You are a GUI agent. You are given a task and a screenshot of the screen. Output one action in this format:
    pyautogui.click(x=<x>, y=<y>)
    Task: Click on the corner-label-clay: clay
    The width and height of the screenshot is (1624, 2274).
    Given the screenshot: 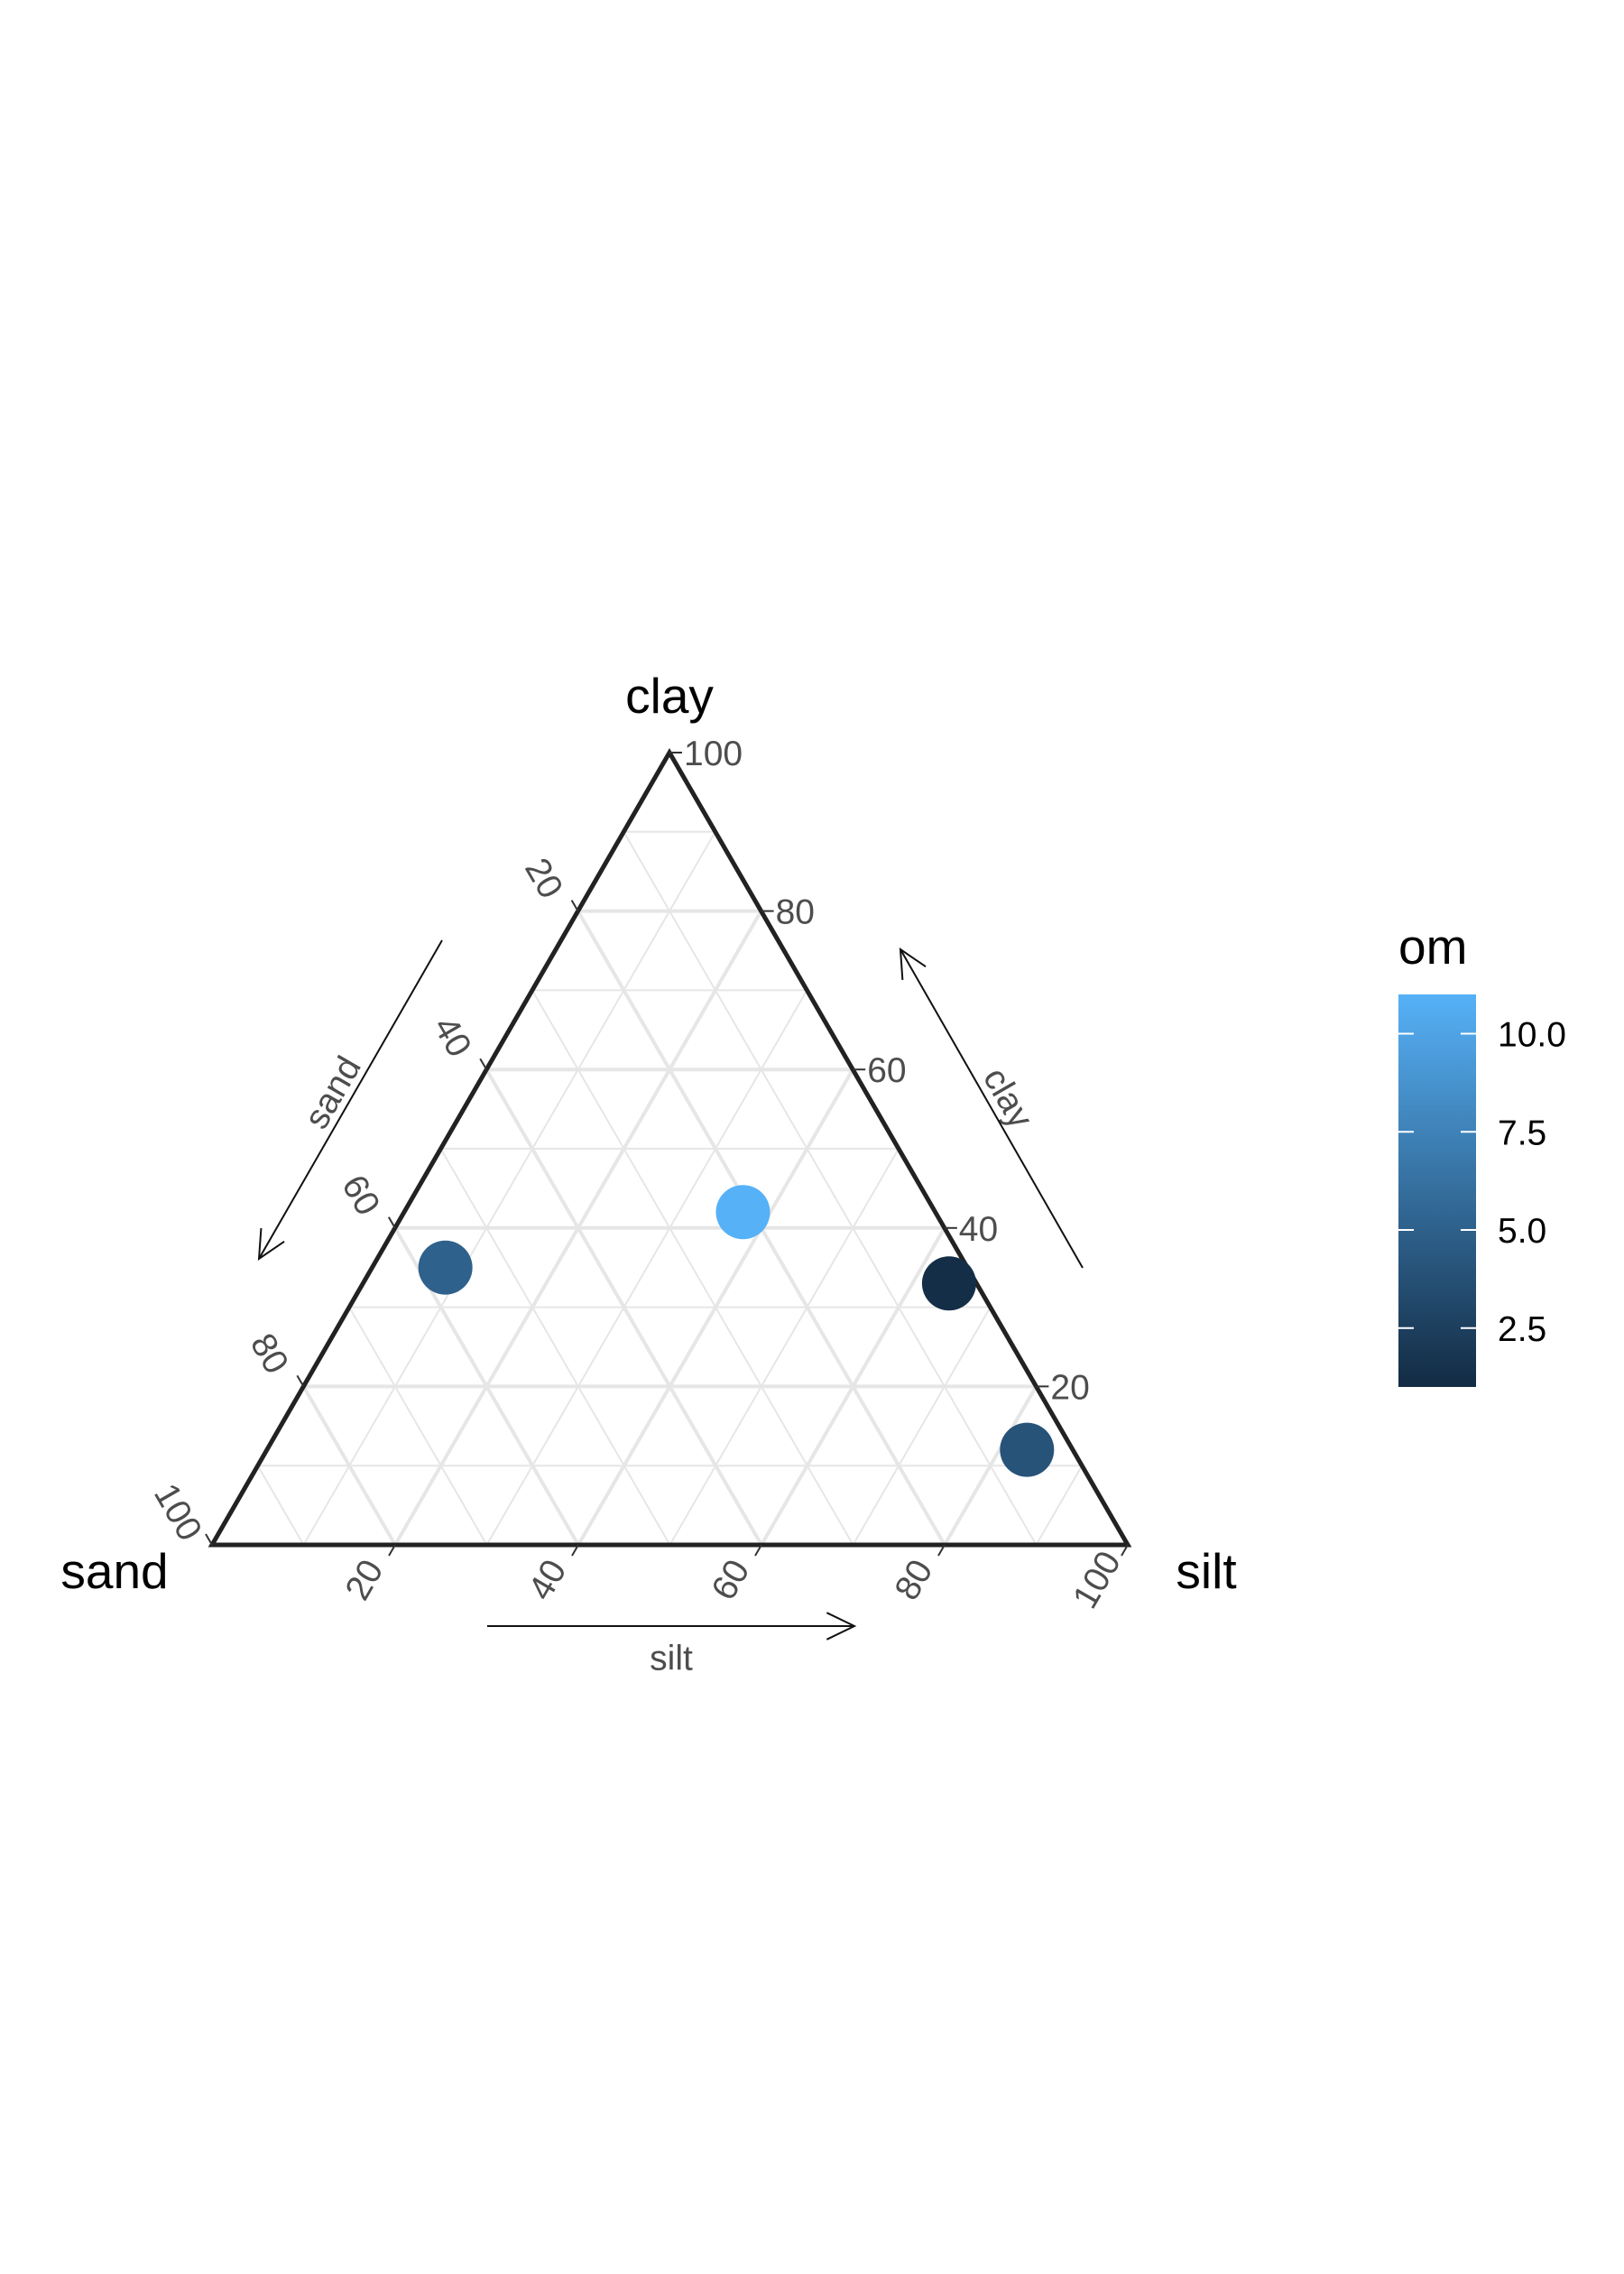 What is the action you would take?
    pyautogui.click(x=670, y=696)
    